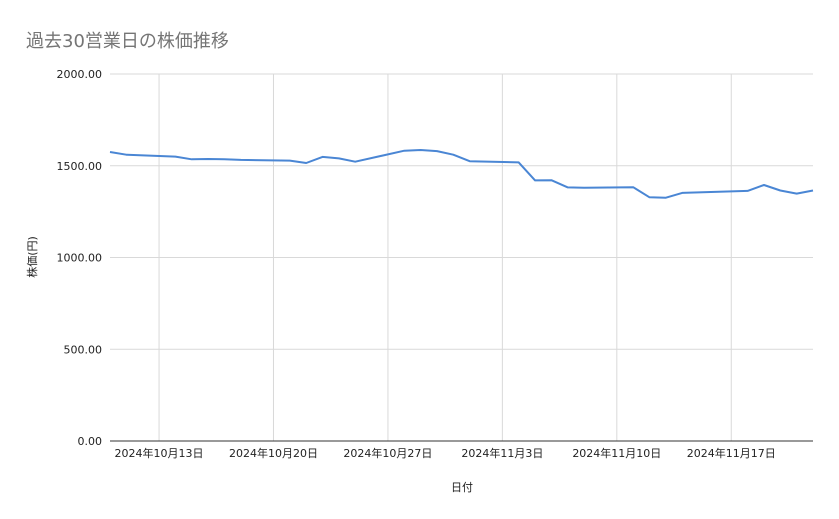 Image resolution: width=839 pixels, height=519 pixels. Describe the element at coordinates (731, 453) in the screenshot. I see `x-tick-label: 2024年11月17日` at that location.